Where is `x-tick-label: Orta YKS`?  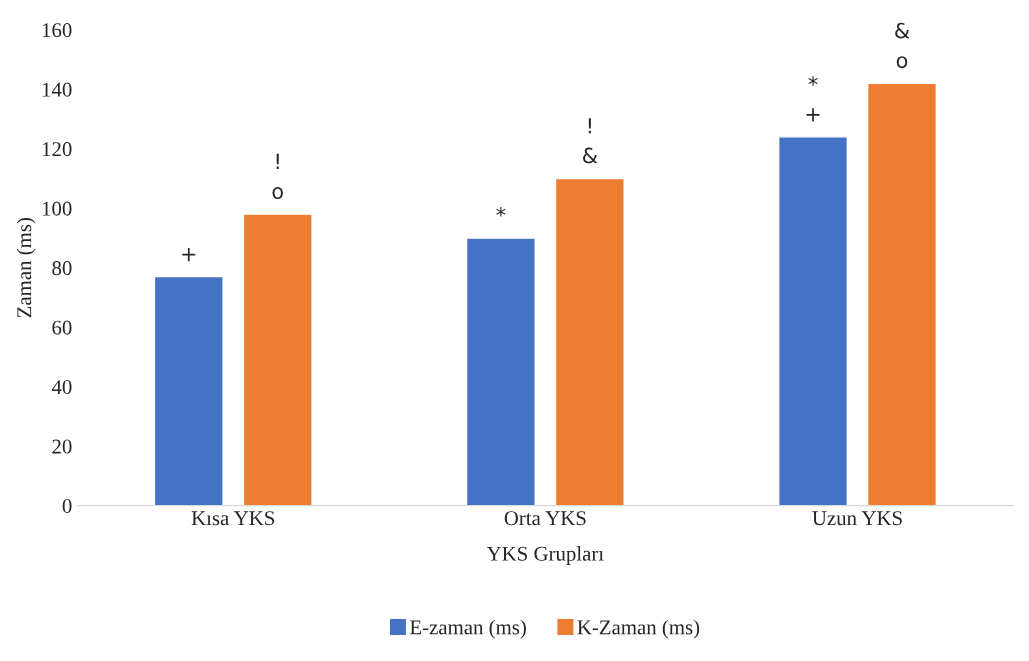 x-tick-label: Orta YKS is located at coordinates (545, 518).